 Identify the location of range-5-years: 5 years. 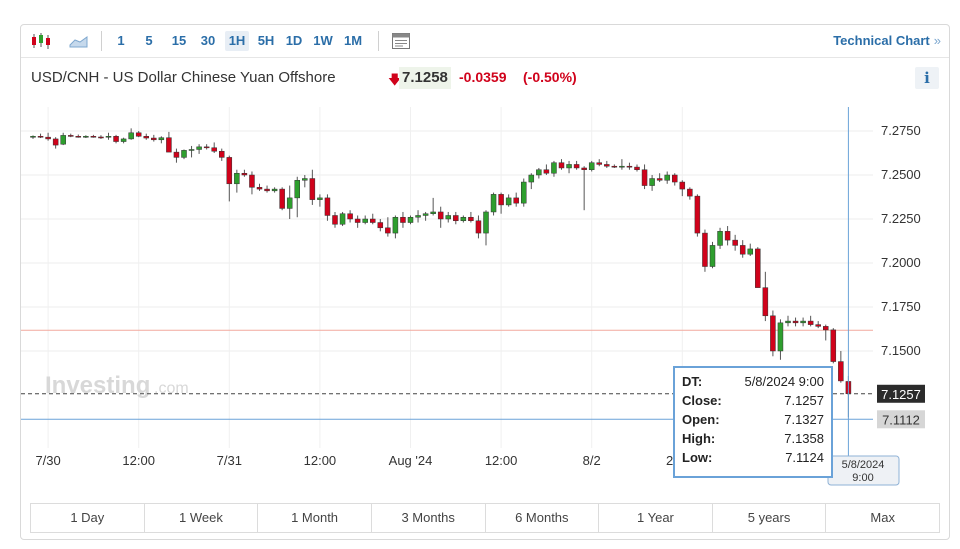
(770, 518).